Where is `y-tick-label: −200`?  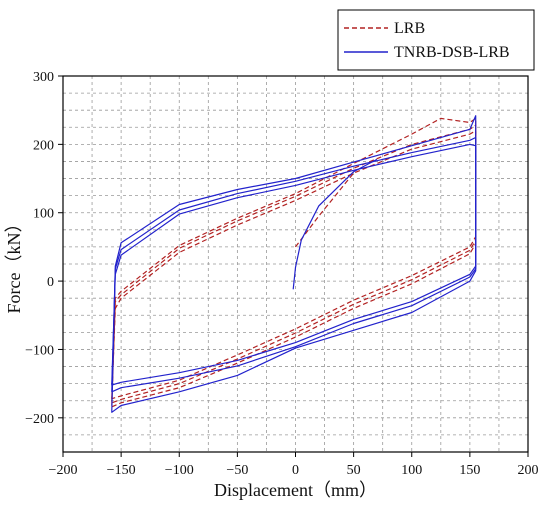
y-tick-label: −200 is located at coordinates (39, 419).